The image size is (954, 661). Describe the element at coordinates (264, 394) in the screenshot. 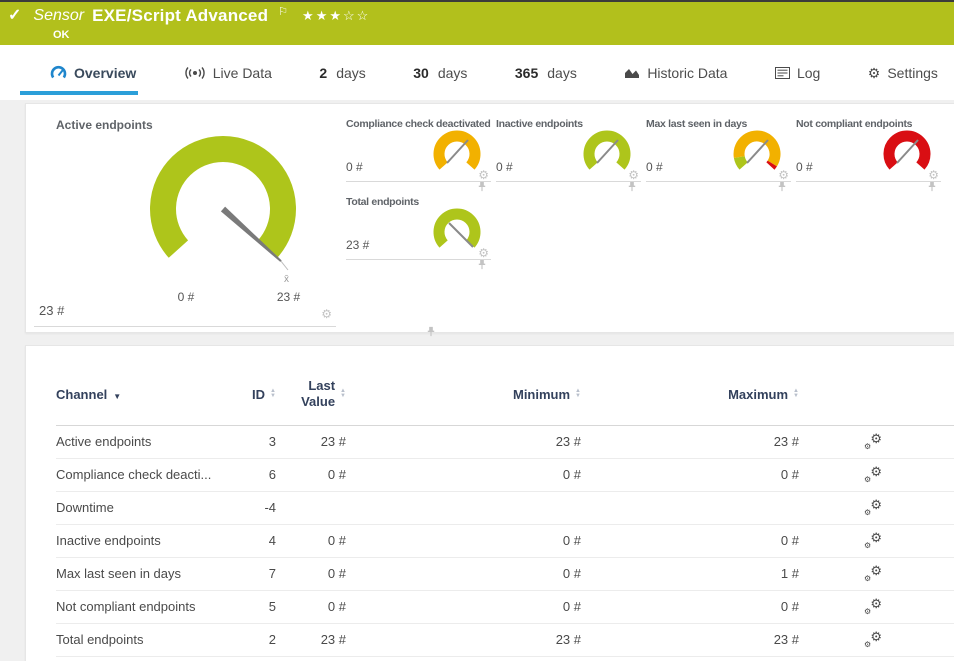

I see `column-header-id: ID ▲ ▼` at that location.